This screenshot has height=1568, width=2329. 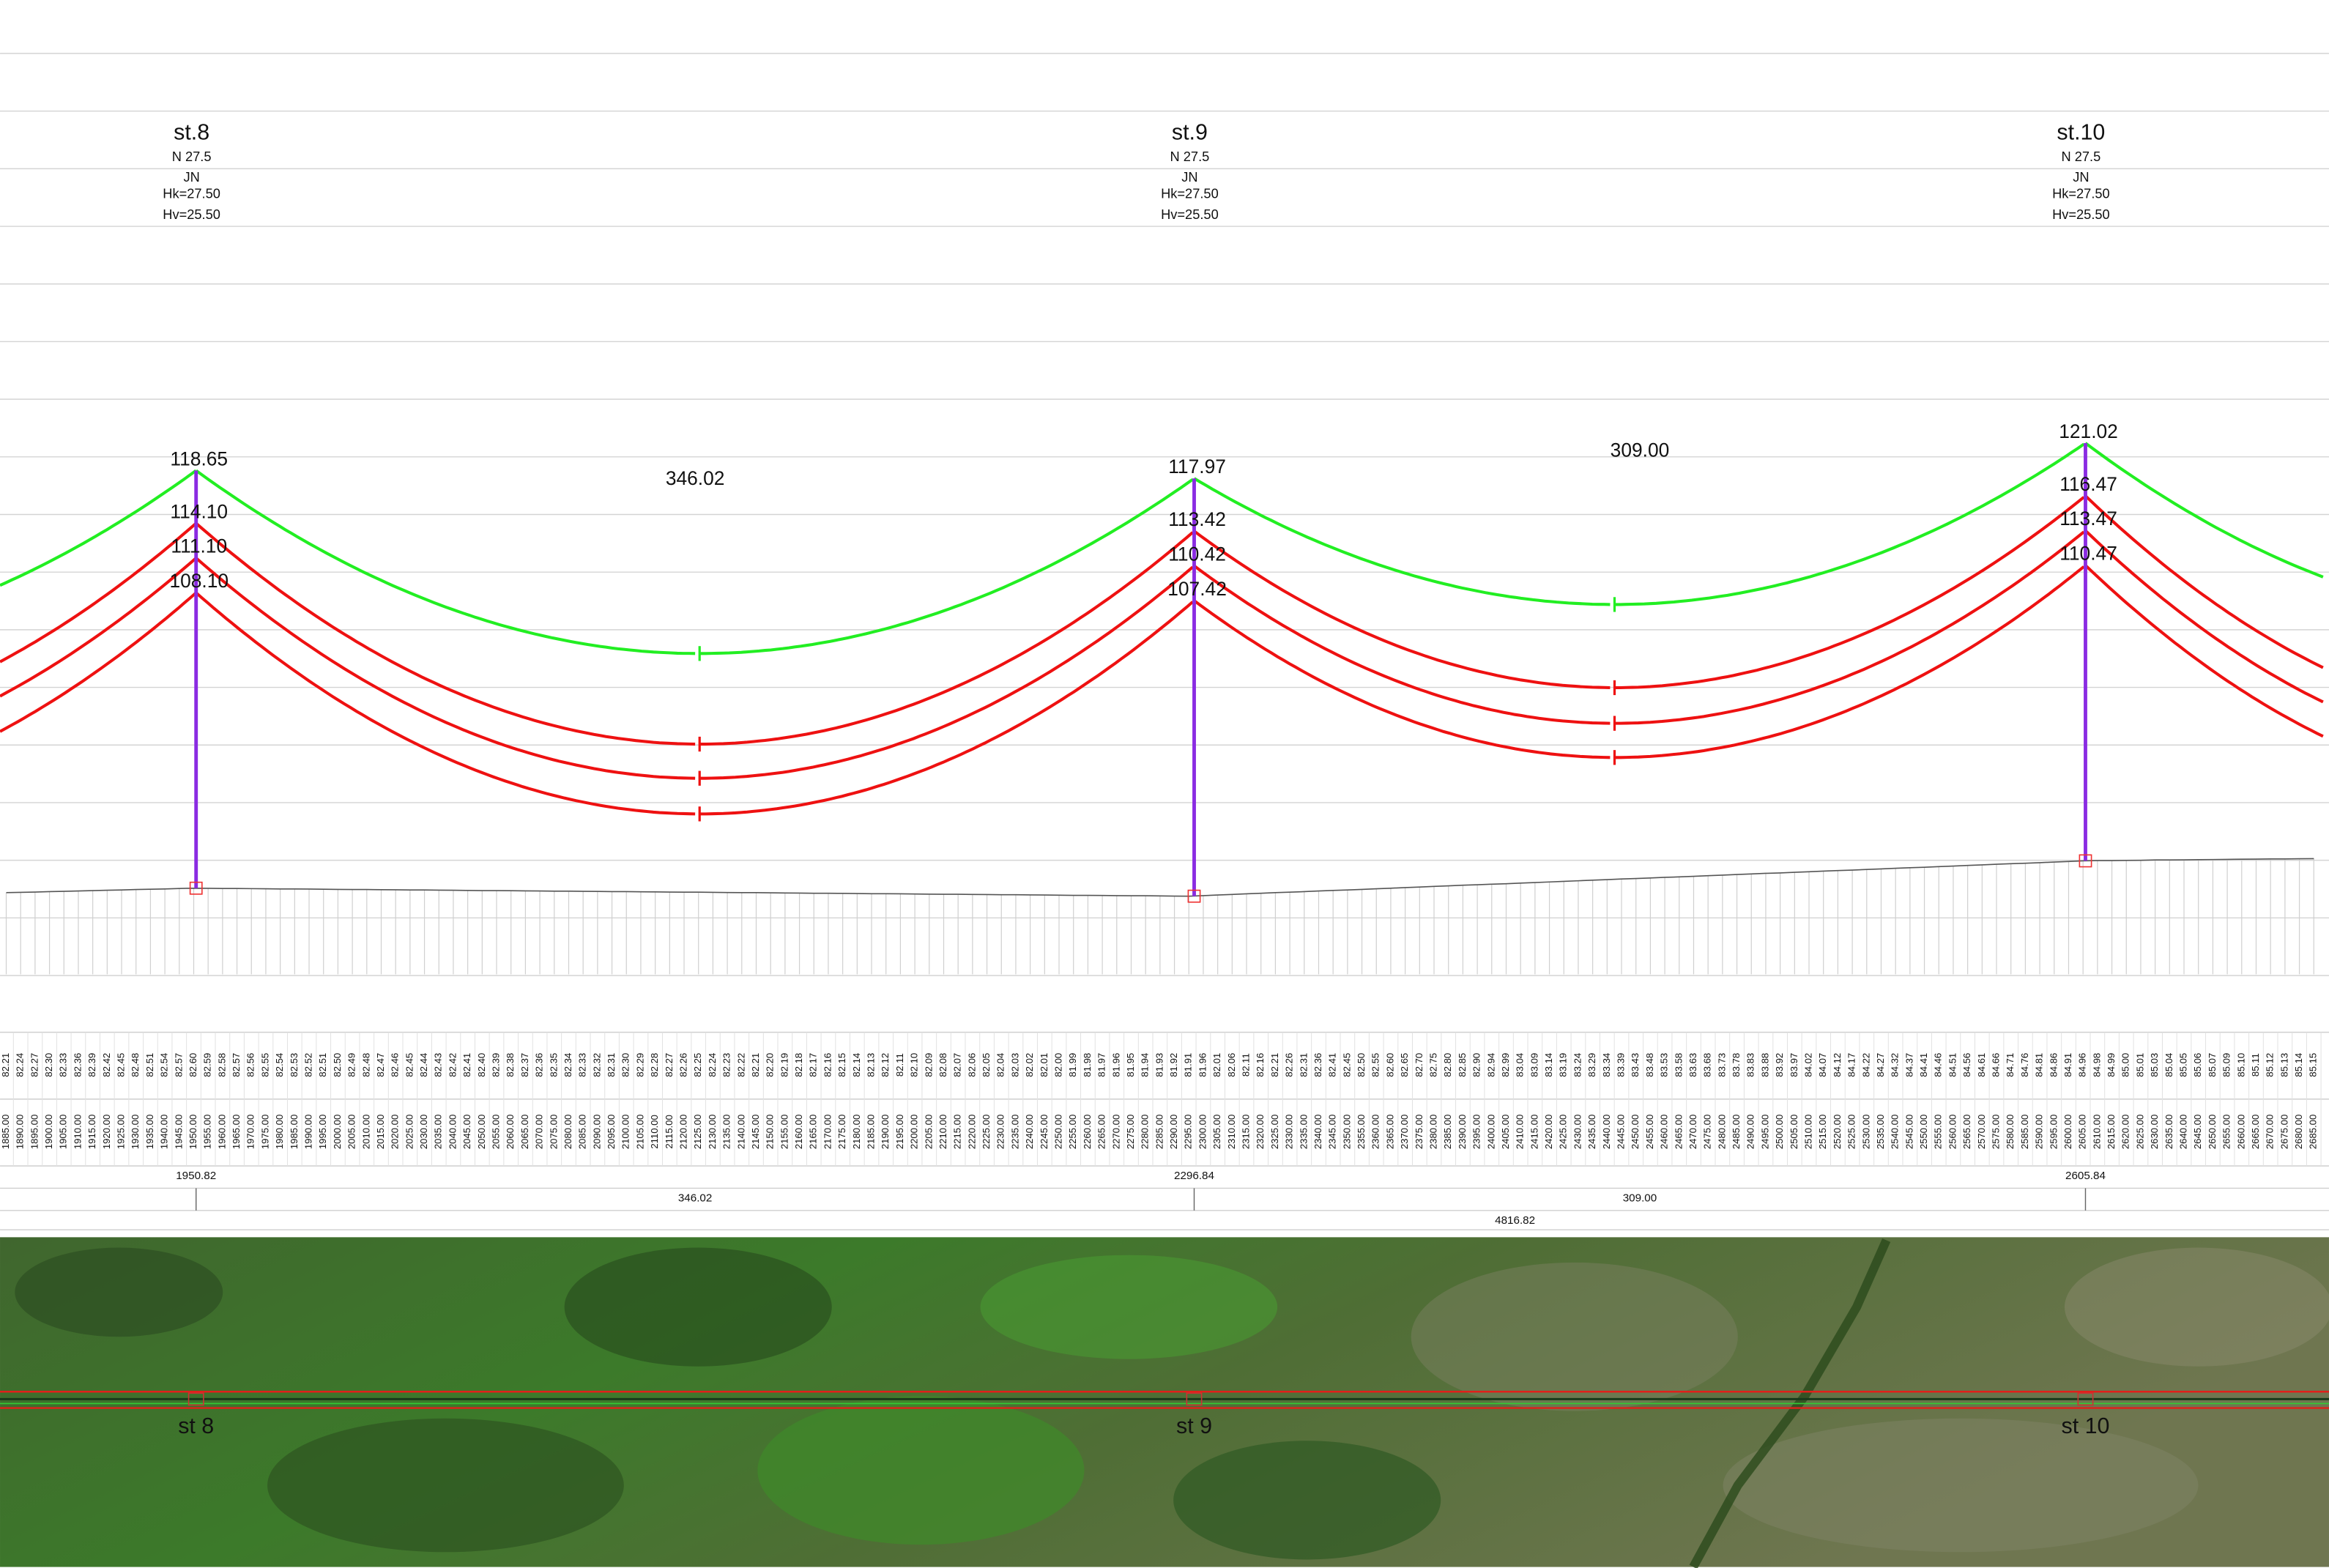 I want to click on station-label: 2100.00, so click(x=625, y=1132).